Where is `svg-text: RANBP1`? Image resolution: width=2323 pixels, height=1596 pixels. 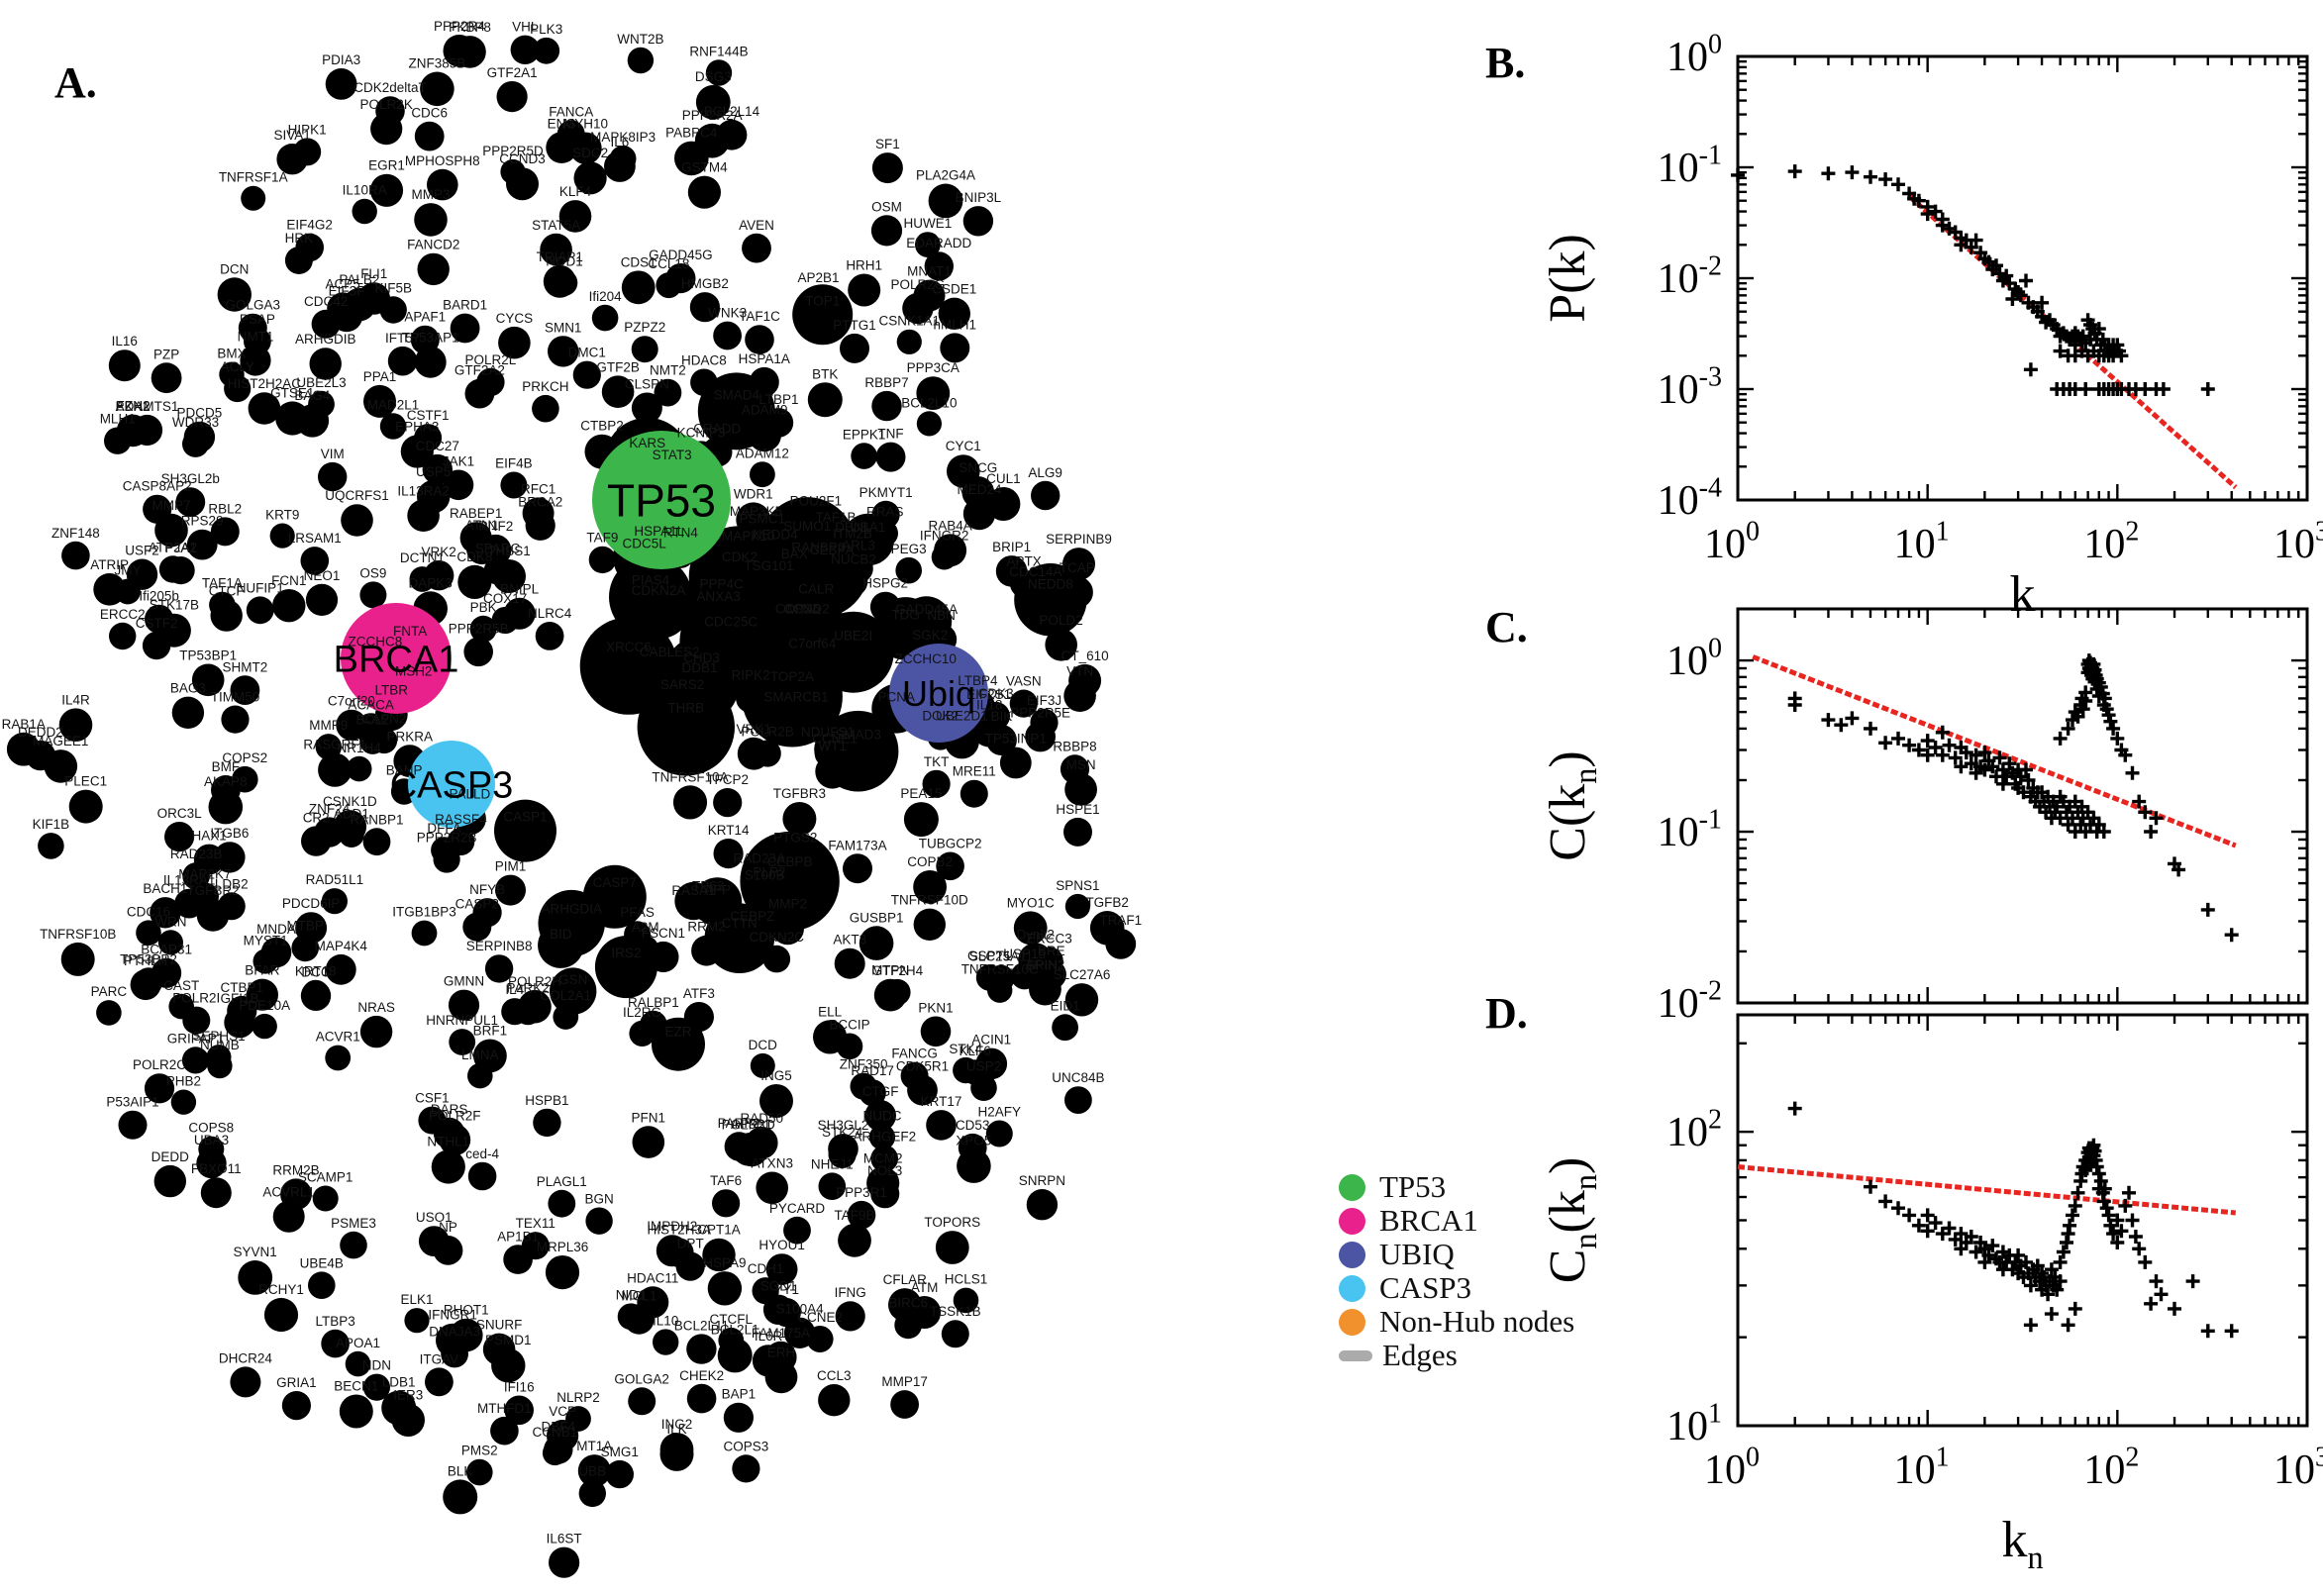
svg-text: RANBP1 is located at coordinates (376, 820).